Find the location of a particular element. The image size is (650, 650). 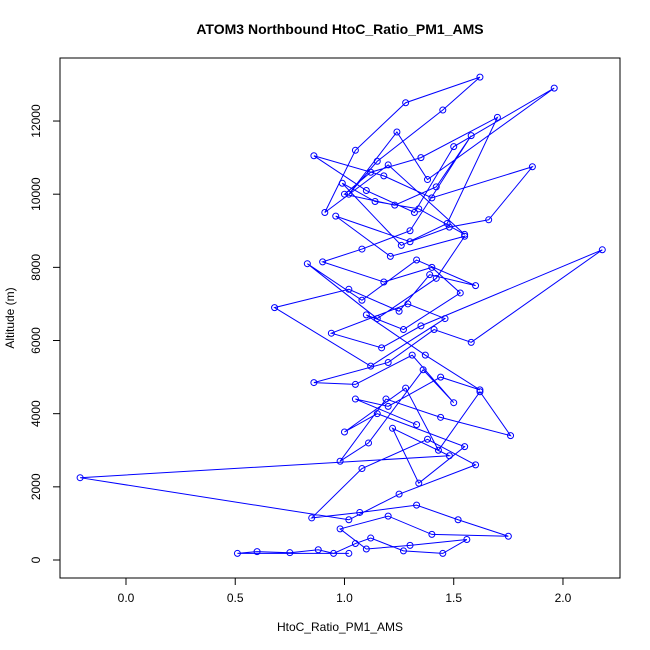

y-tick-label: 2000 is located at coordinates (36, 486).